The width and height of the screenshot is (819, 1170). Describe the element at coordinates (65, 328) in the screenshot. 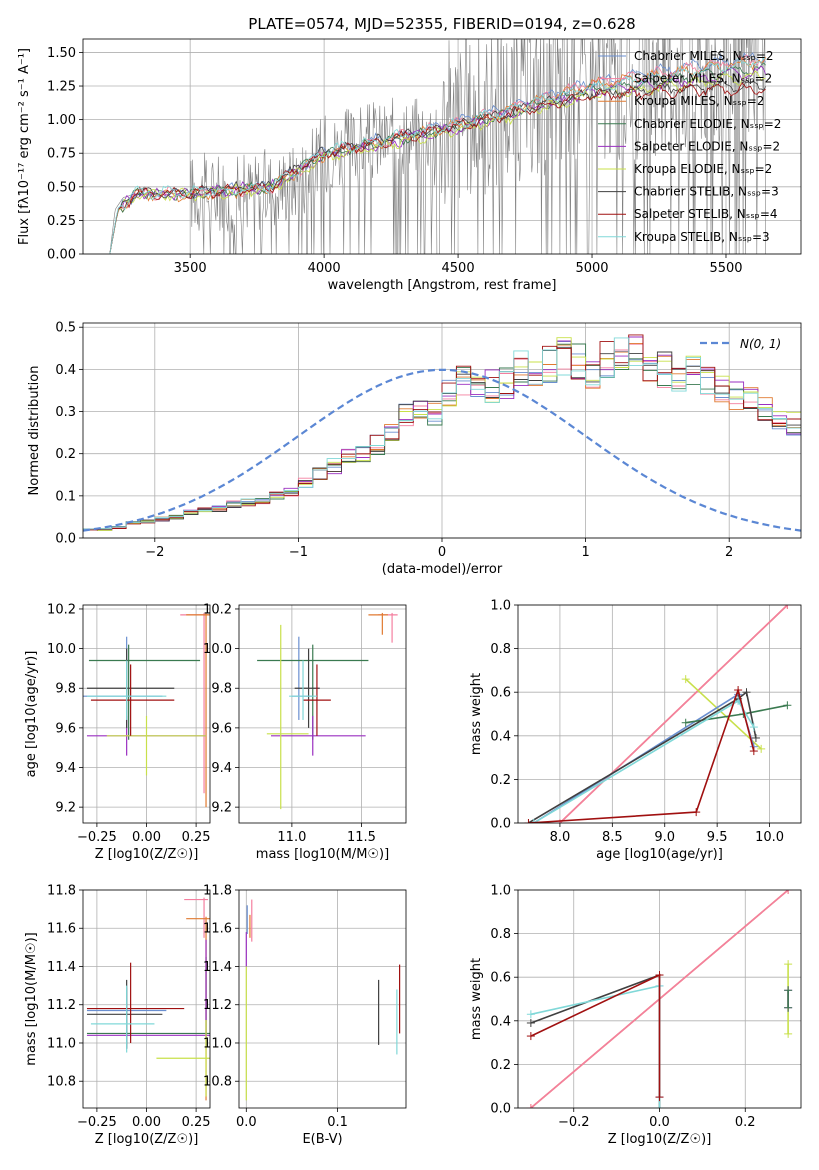

I see `y-tick-label: 0.5` at that location.